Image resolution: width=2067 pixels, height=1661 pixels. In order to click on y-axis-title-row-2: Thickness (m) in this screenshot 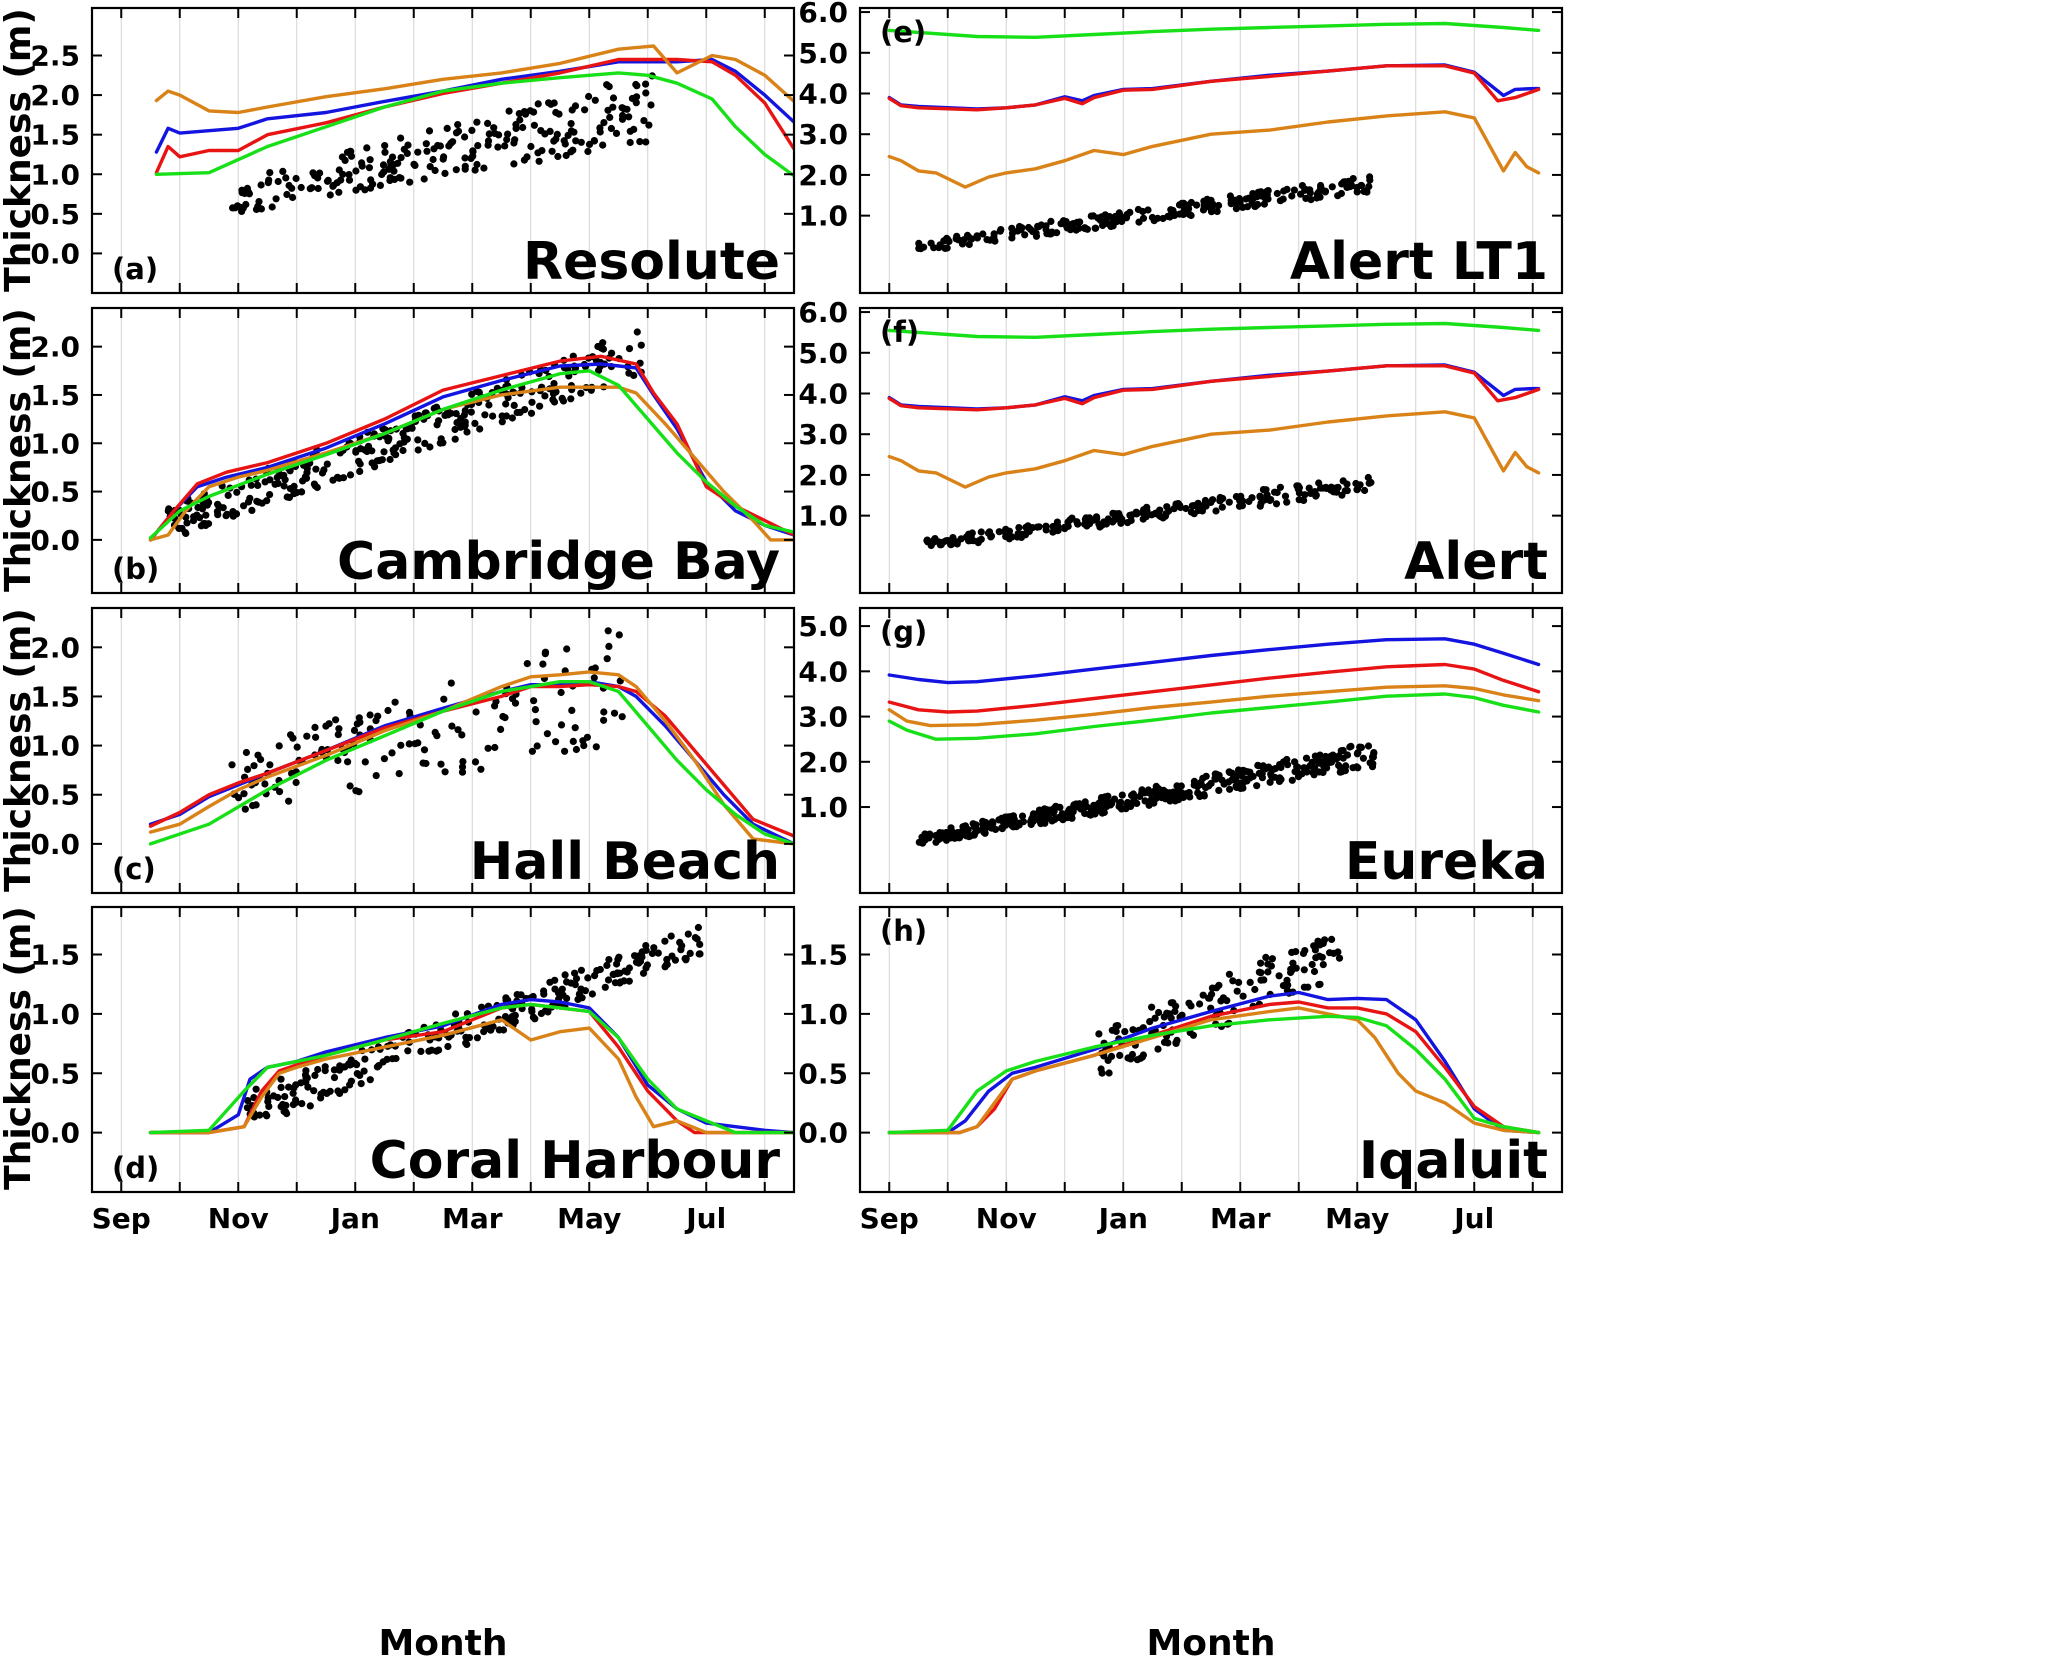, I will do `click(19, 450)`.